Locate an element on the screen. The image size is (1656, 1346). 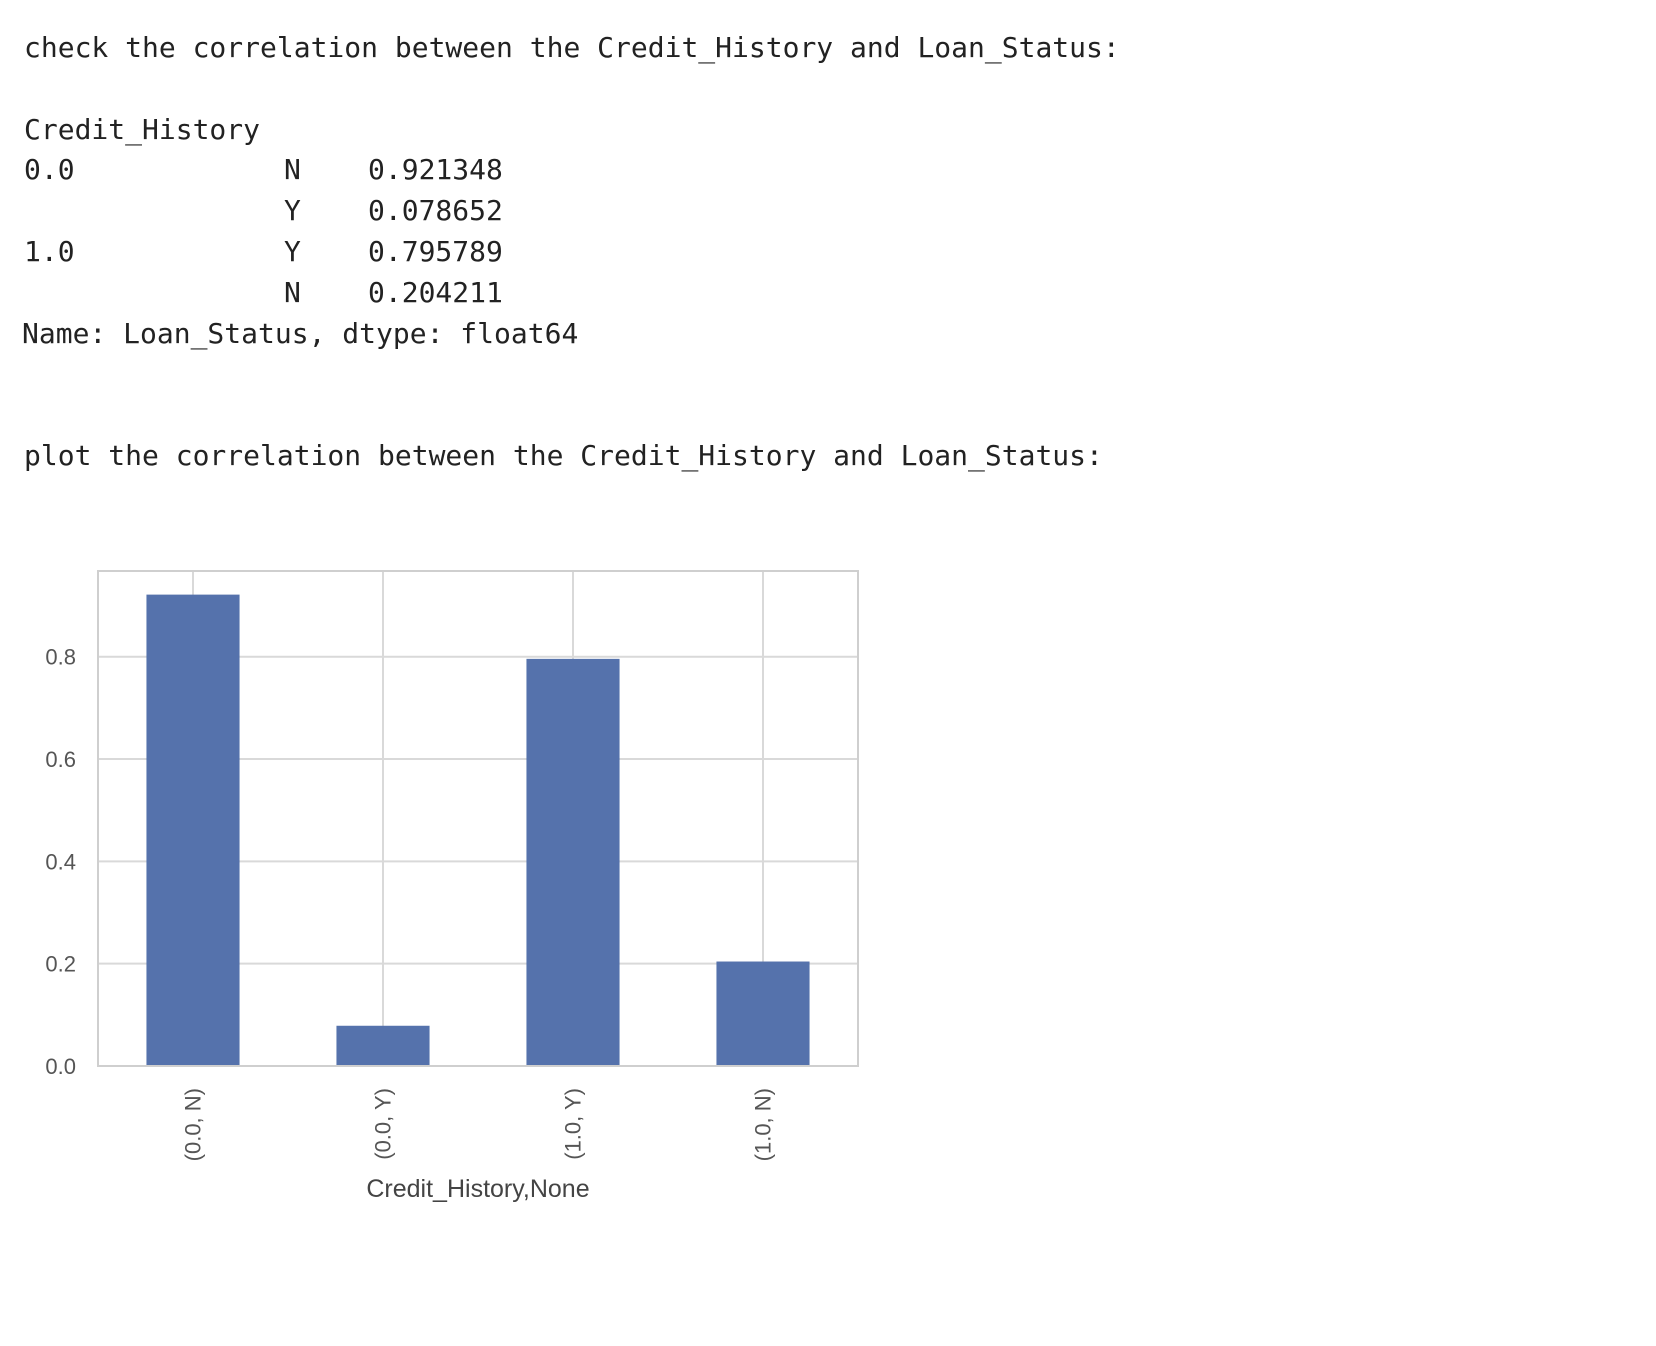
y-tick-labels: 0.0 0.2 0.4 0.6 0.8 is located at coordinates (60, 862).